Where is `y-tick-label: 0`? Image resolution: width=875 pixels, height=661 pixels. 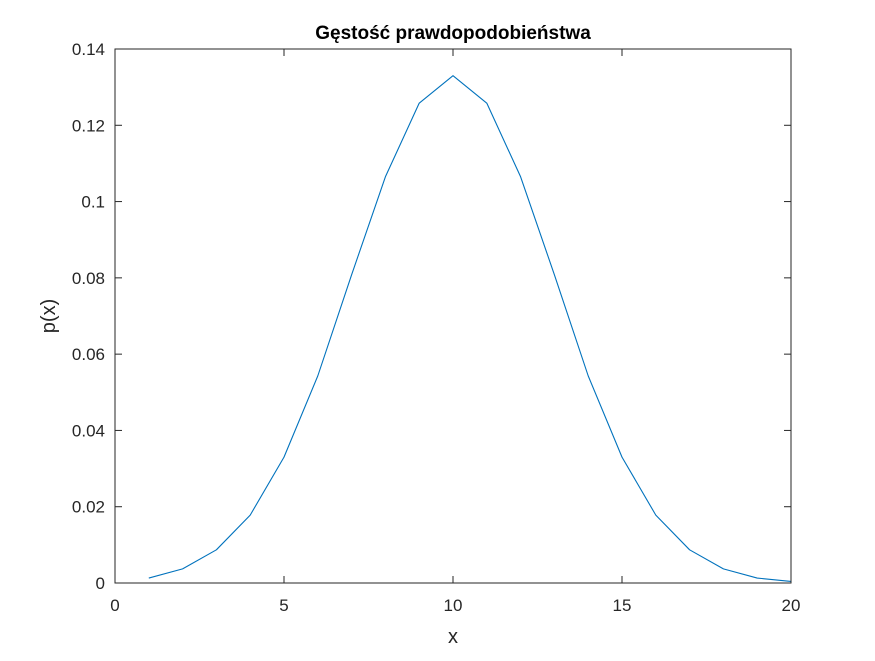
y-tick-label: 0 is located at coordinates (100, 583).